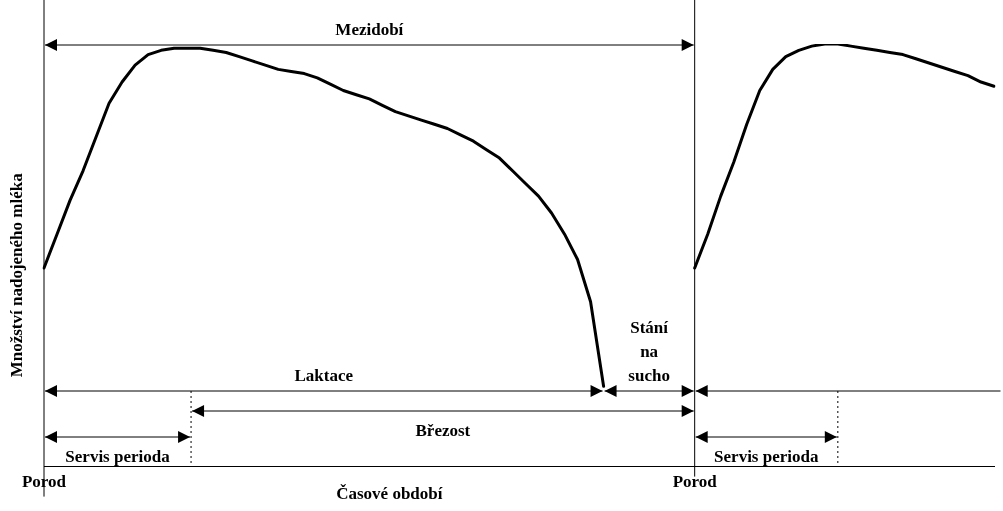  What do you see at coordinates (443, 430) in the screenshot?
I see `annotation: Březost` at bounding box center [443, 430].